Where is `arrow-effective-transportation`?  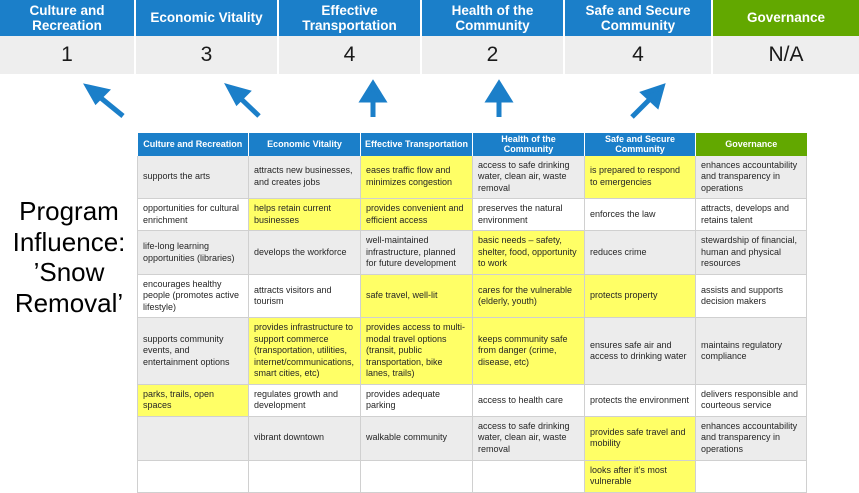 arrow-effective-transportation is located at coordinates (373, 98).